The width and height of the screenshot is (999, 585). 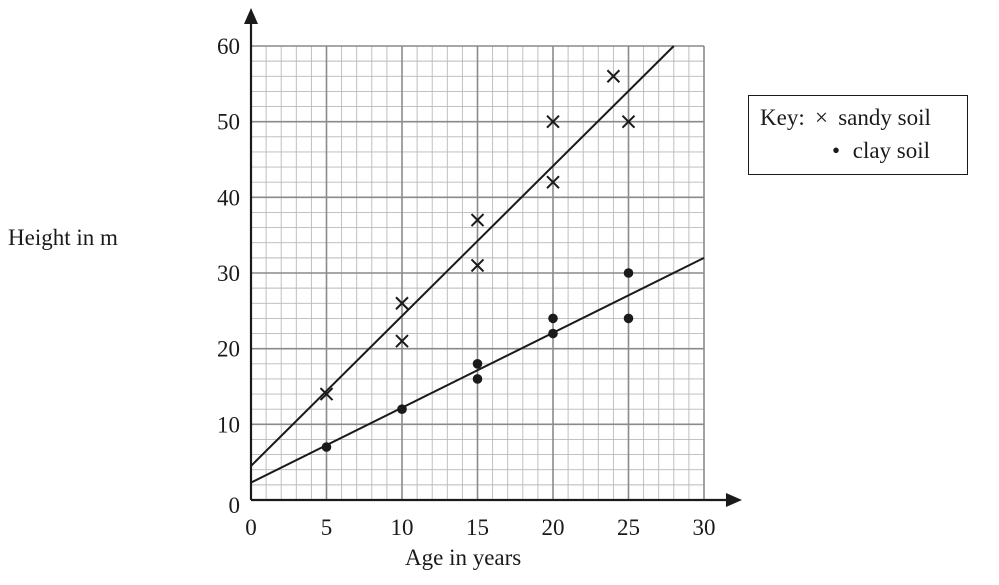 I want to click on cross-marker-icon: ×, so click(x=821, y=117).